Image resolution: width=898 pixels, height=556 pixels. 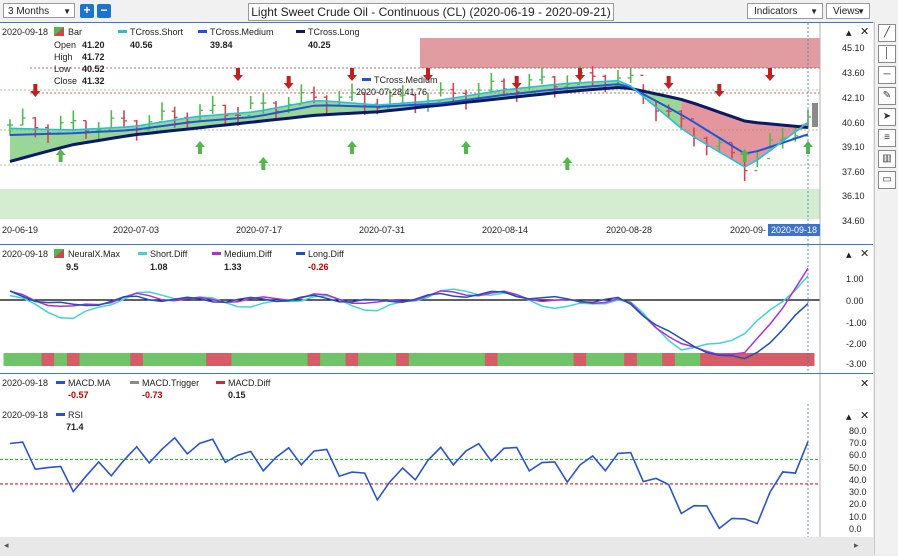 I want to click on trendline-tool-icon: ╱, so click(x=887, y=33).